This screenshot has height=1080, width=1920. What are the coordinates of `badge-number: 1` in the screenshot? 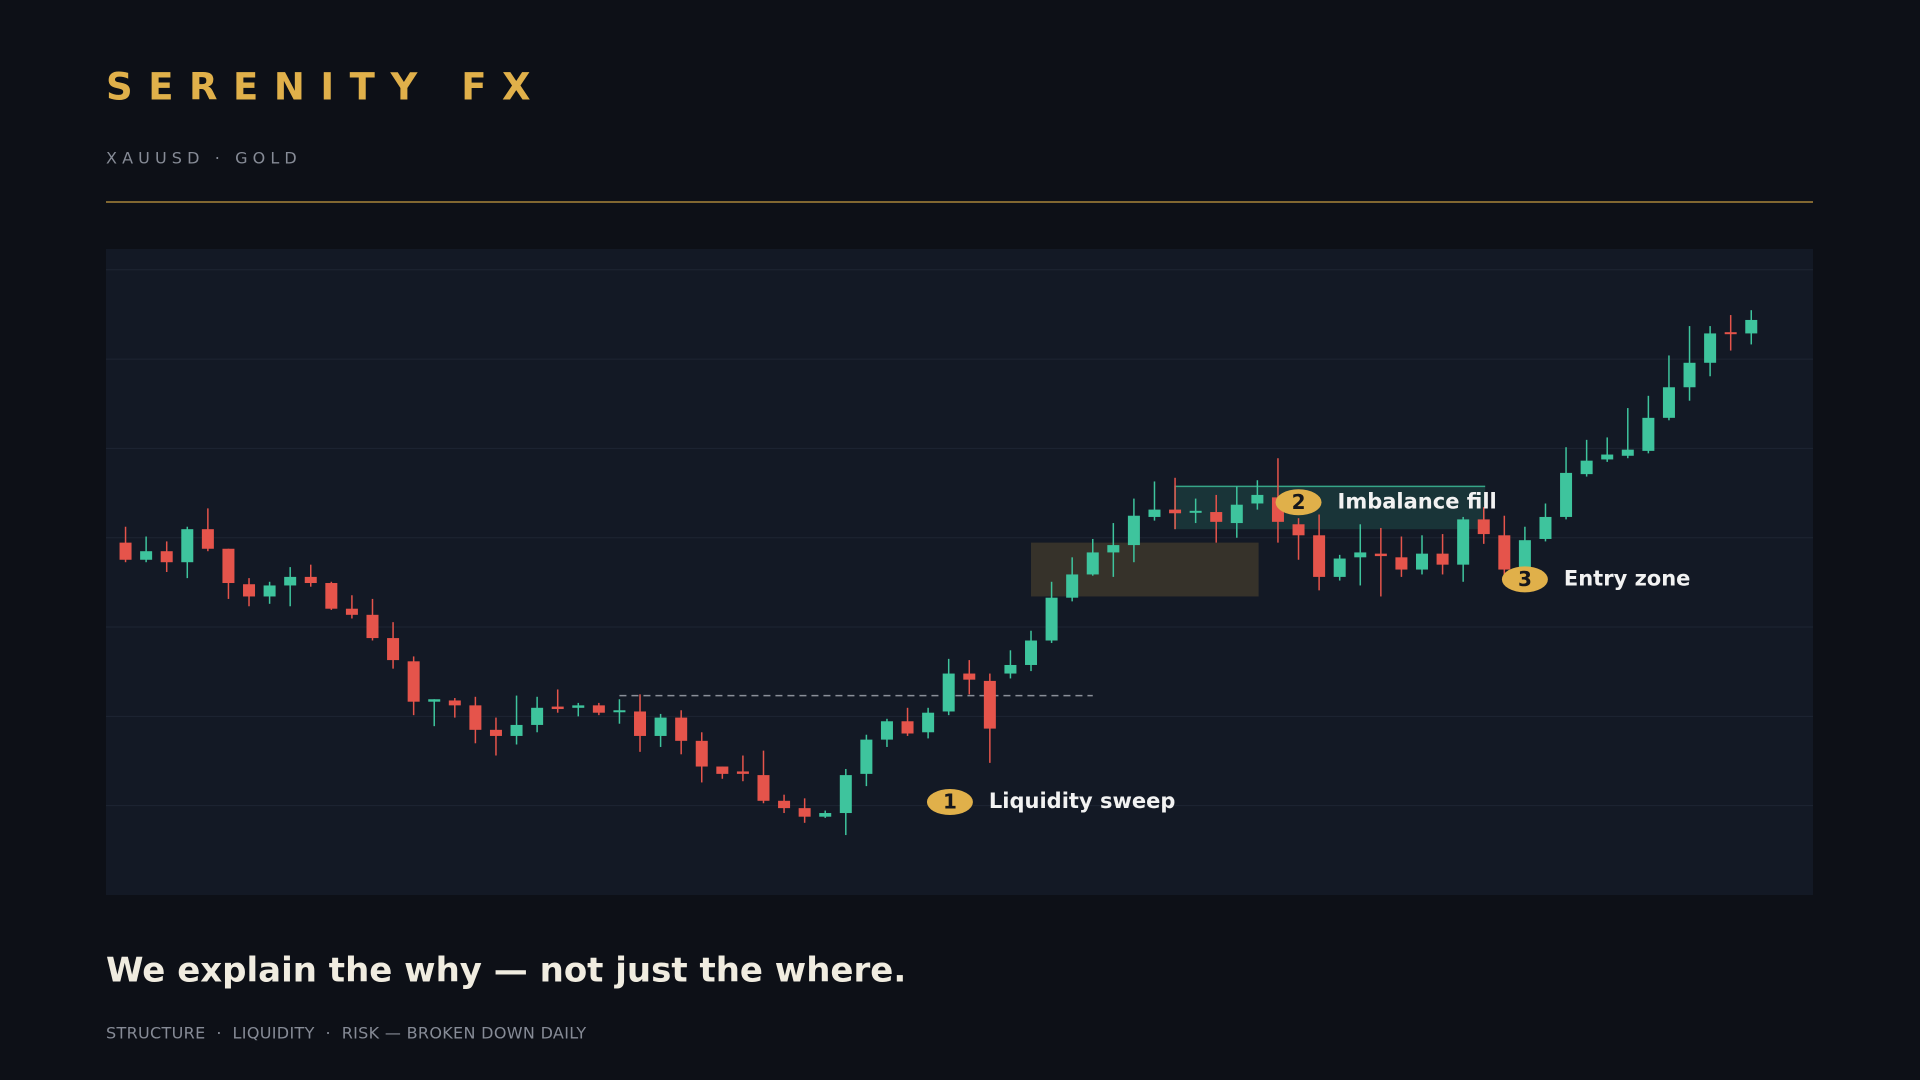 It's located at (950, 802).